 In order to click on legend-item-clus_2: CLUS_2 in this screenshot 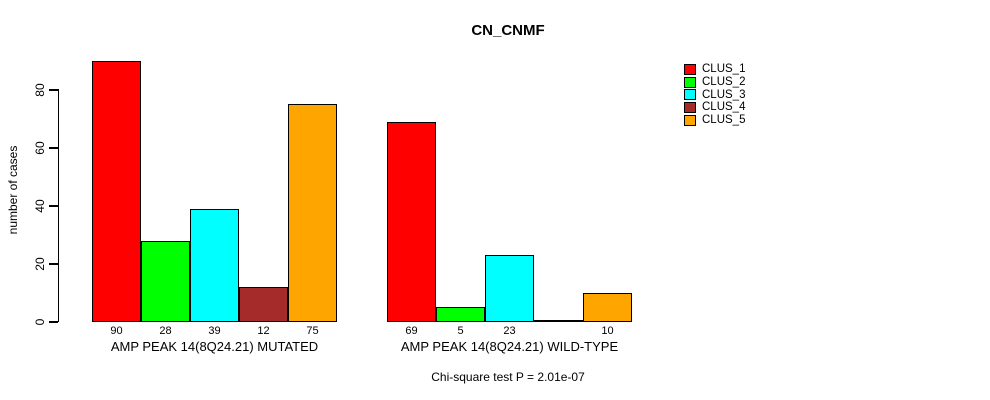, I will do `click(714, 82)`.